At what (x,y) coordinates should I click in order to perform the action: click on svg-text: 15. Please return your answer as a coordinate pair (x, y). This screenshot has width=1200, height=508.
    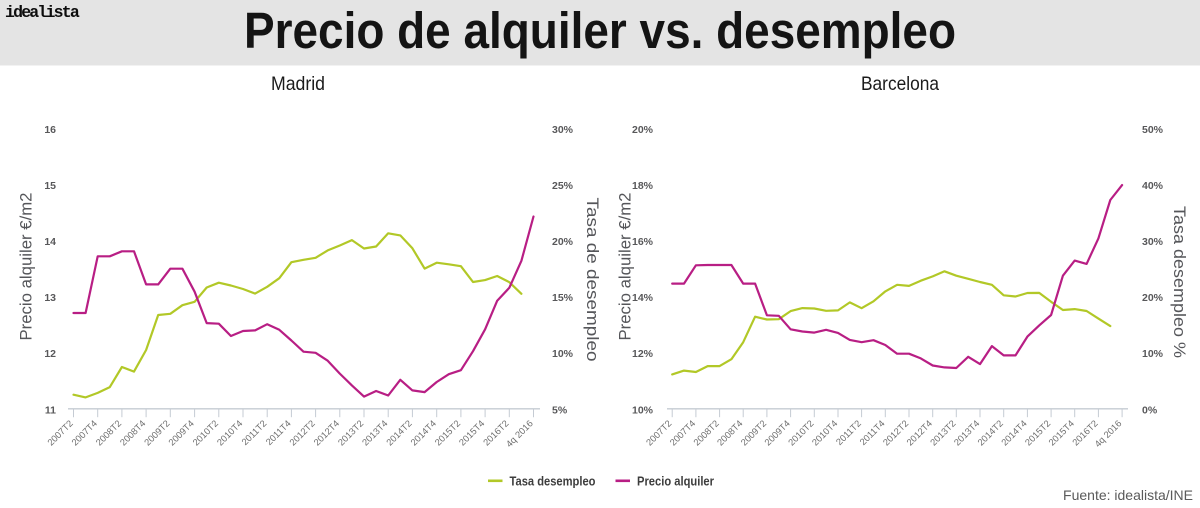
    Looking at the image, I should click on (50, 186).